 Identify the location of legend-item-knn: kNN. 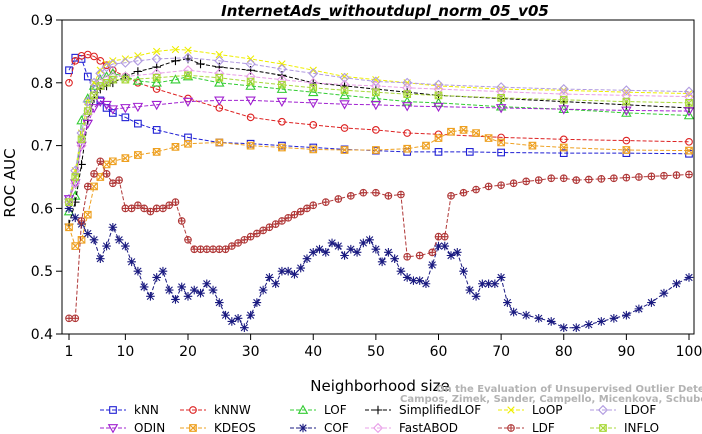
(129, 410).